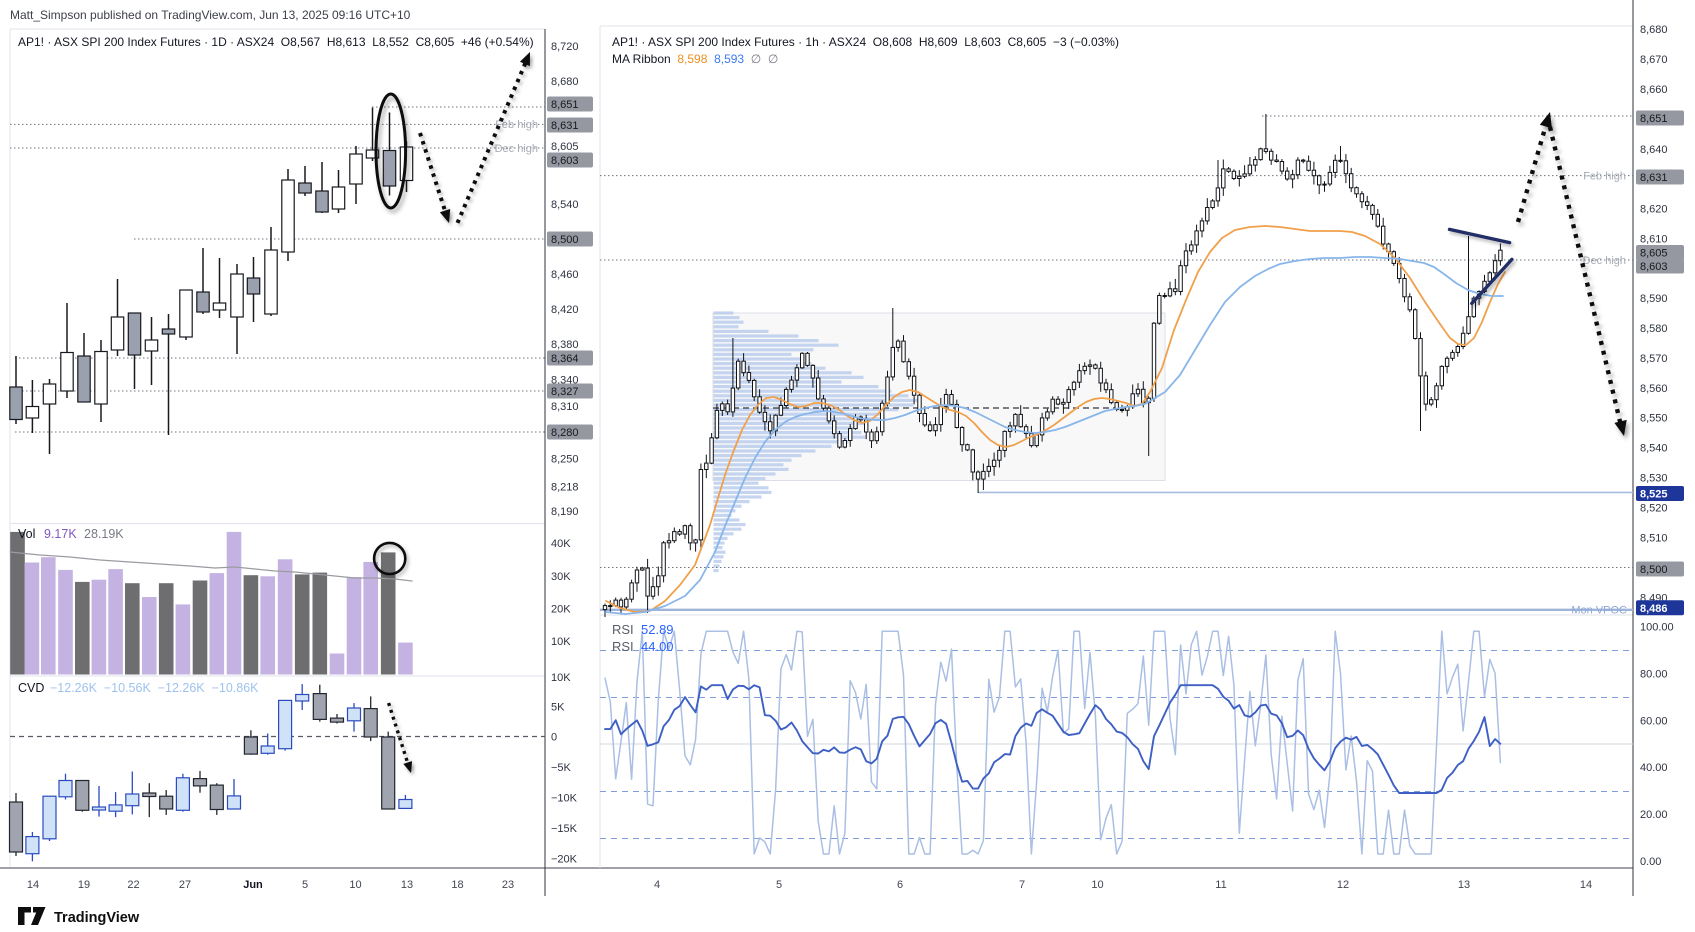 Image resolution: width=1695 pixels, height=932 pixels. What do you see at coordinates (1599, 611) in the screenshot?
I see `svg-text: Mon VPOC` at bounding box center [1599, 611].